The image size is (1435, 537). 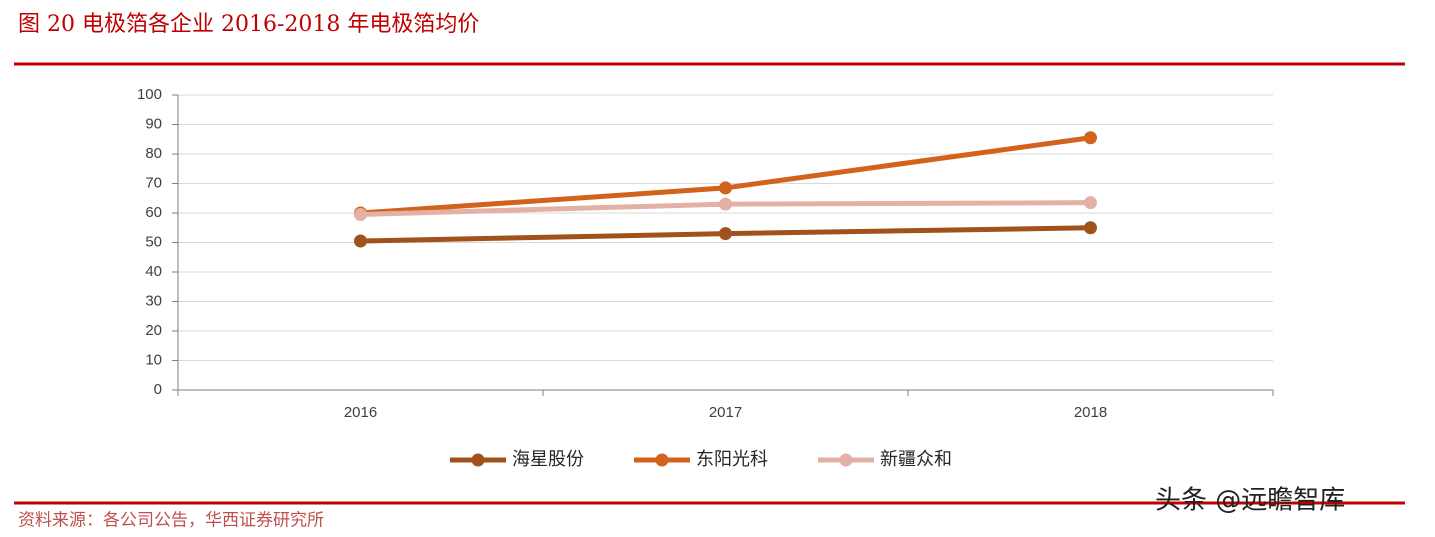 What do you see at coordinates (732, 459) in the screenshot?
I see `legend-label: 东阳光科` at bounding box center [732, 459].